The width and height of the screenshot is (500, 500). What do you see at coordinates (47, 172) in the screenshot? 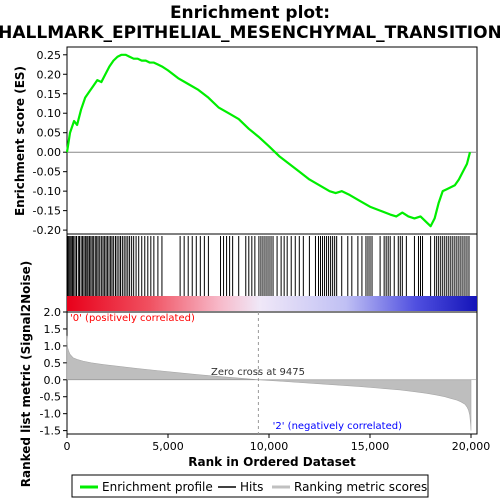
I see `es-y-tick-label: -0.05` at bounding box center [47, 172].